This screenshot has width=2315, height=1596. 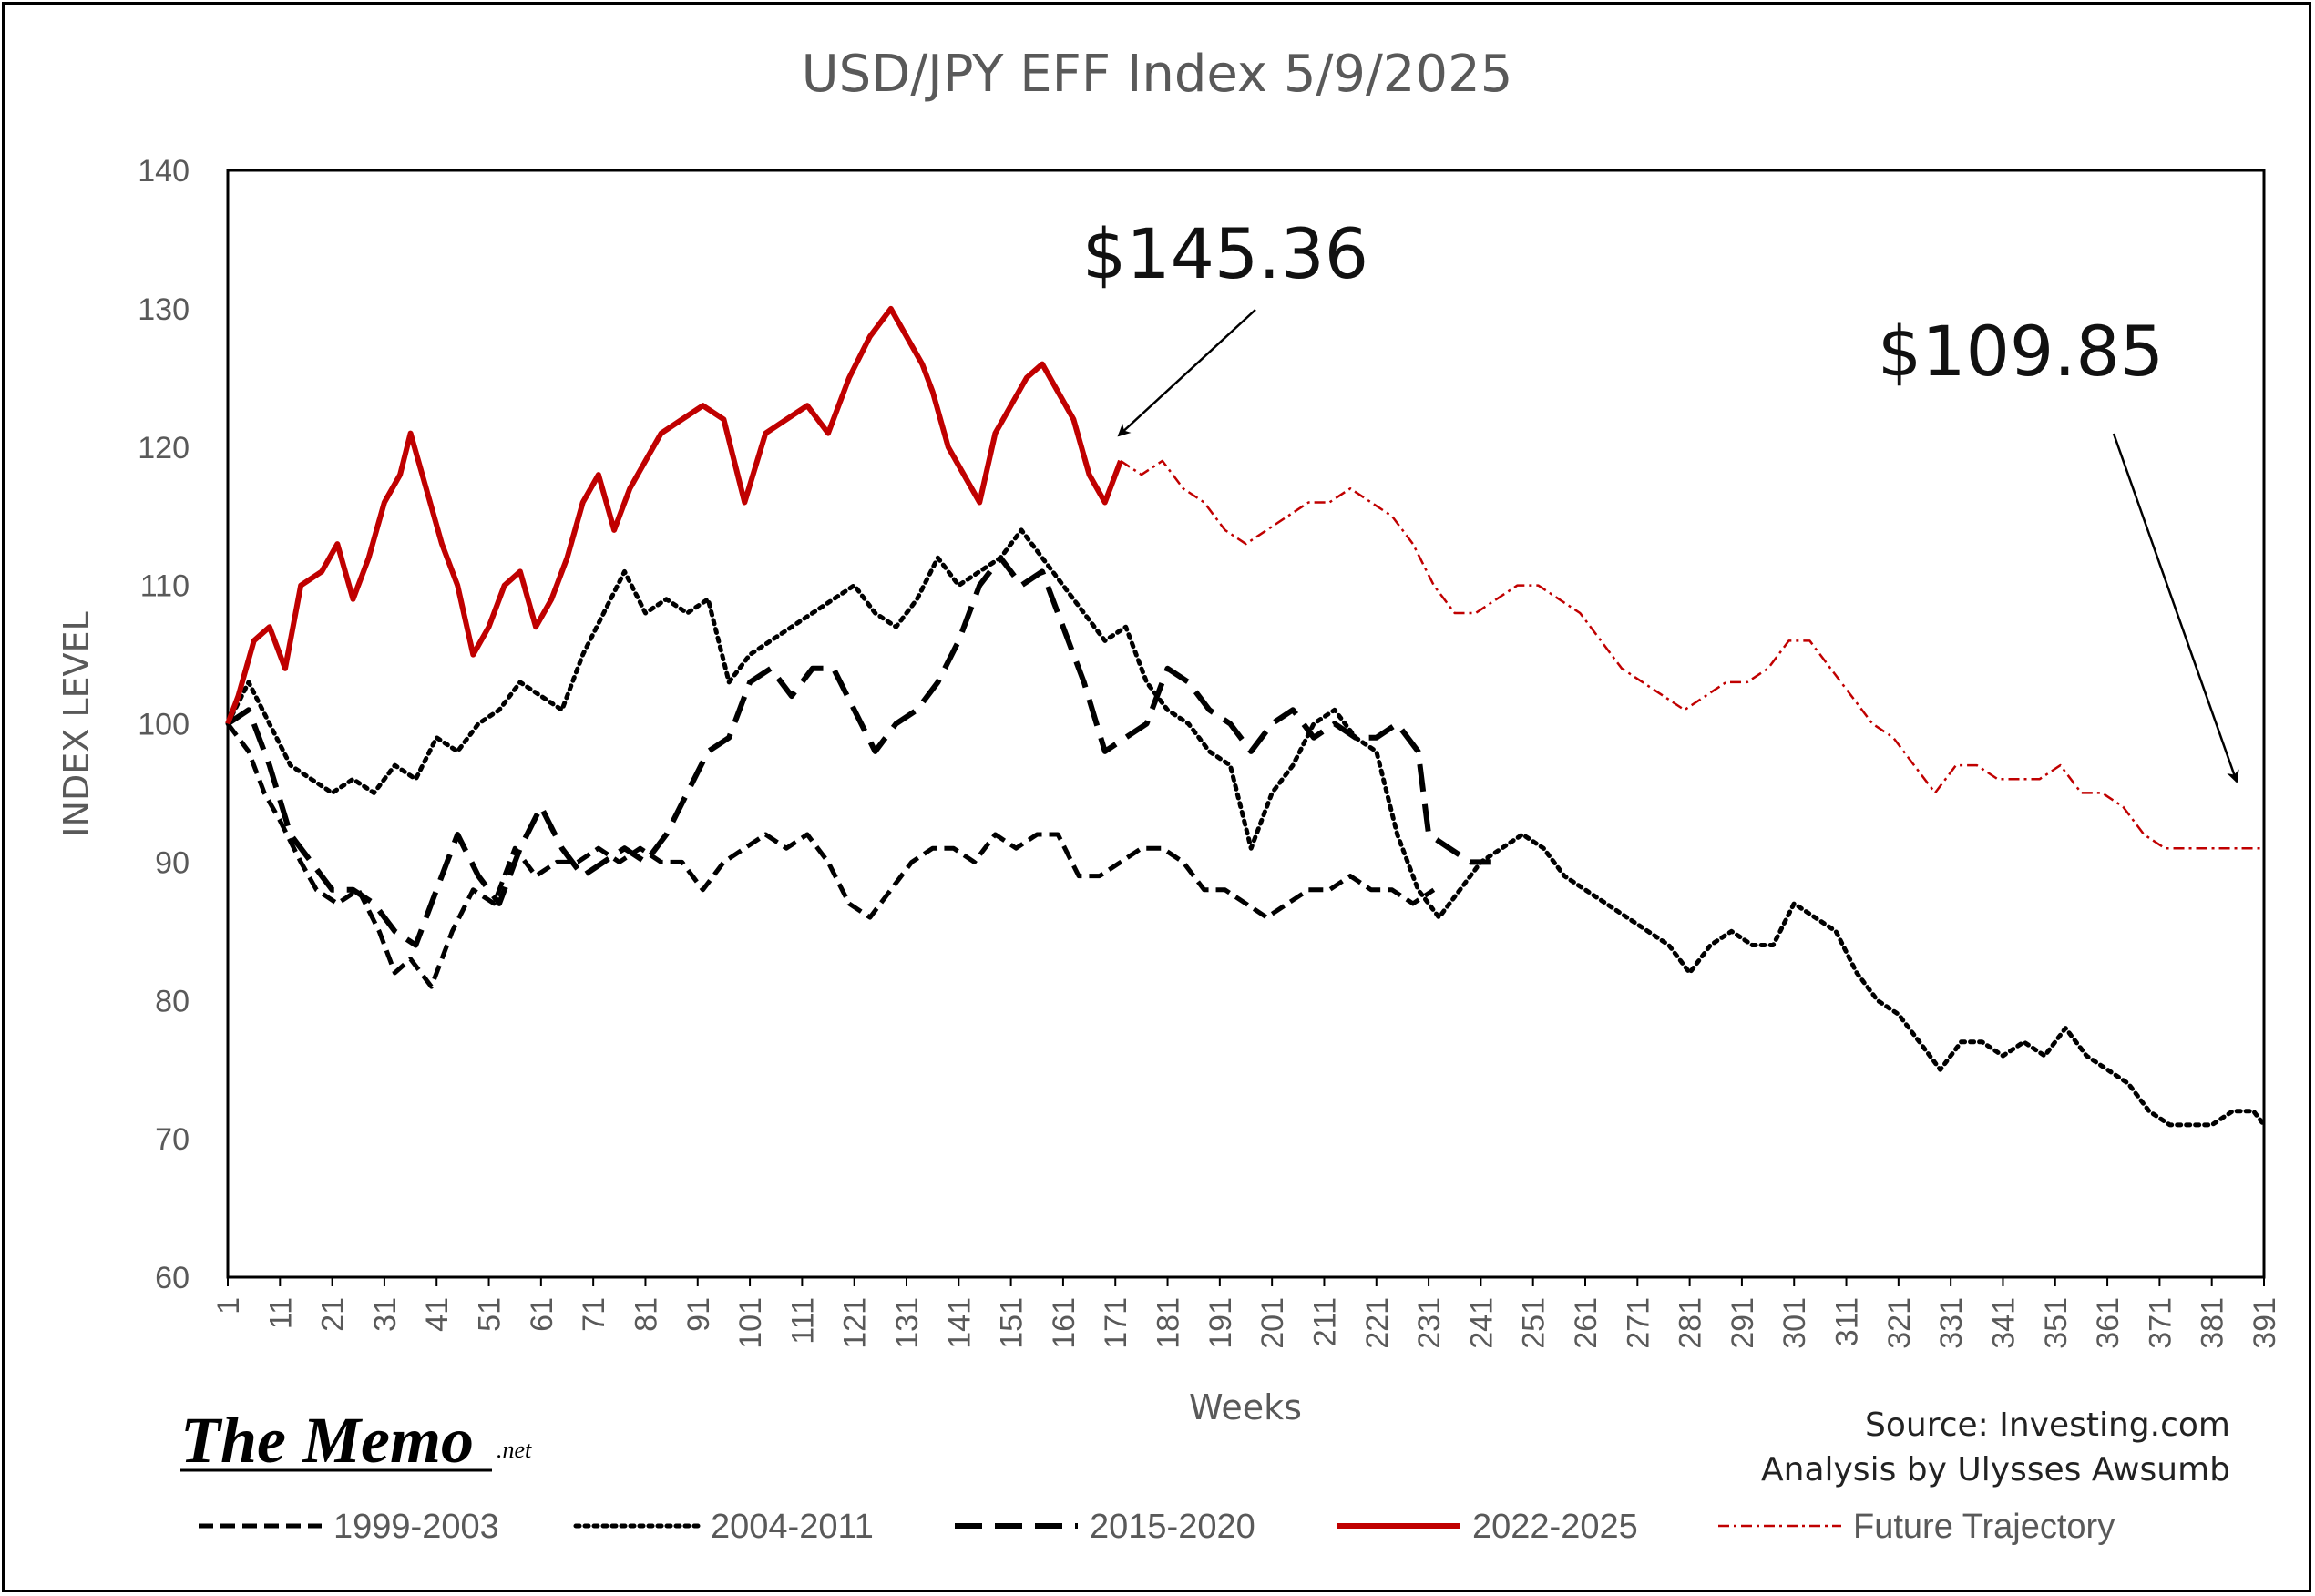 I want to click on x-tick-label: 31, so click(x=385, y=1314).